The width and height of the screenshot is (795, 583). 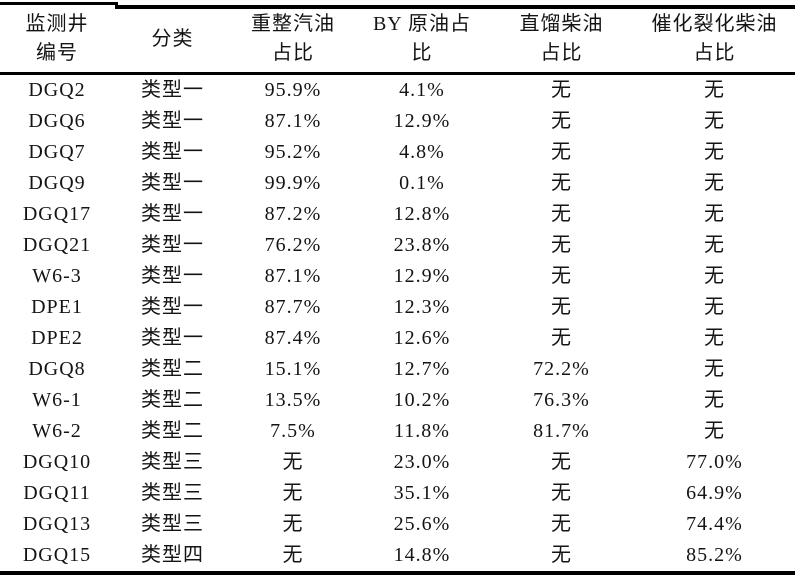 I want to click on cell-straight-run-diesel: 72.2%, so click(x=561, y=369).